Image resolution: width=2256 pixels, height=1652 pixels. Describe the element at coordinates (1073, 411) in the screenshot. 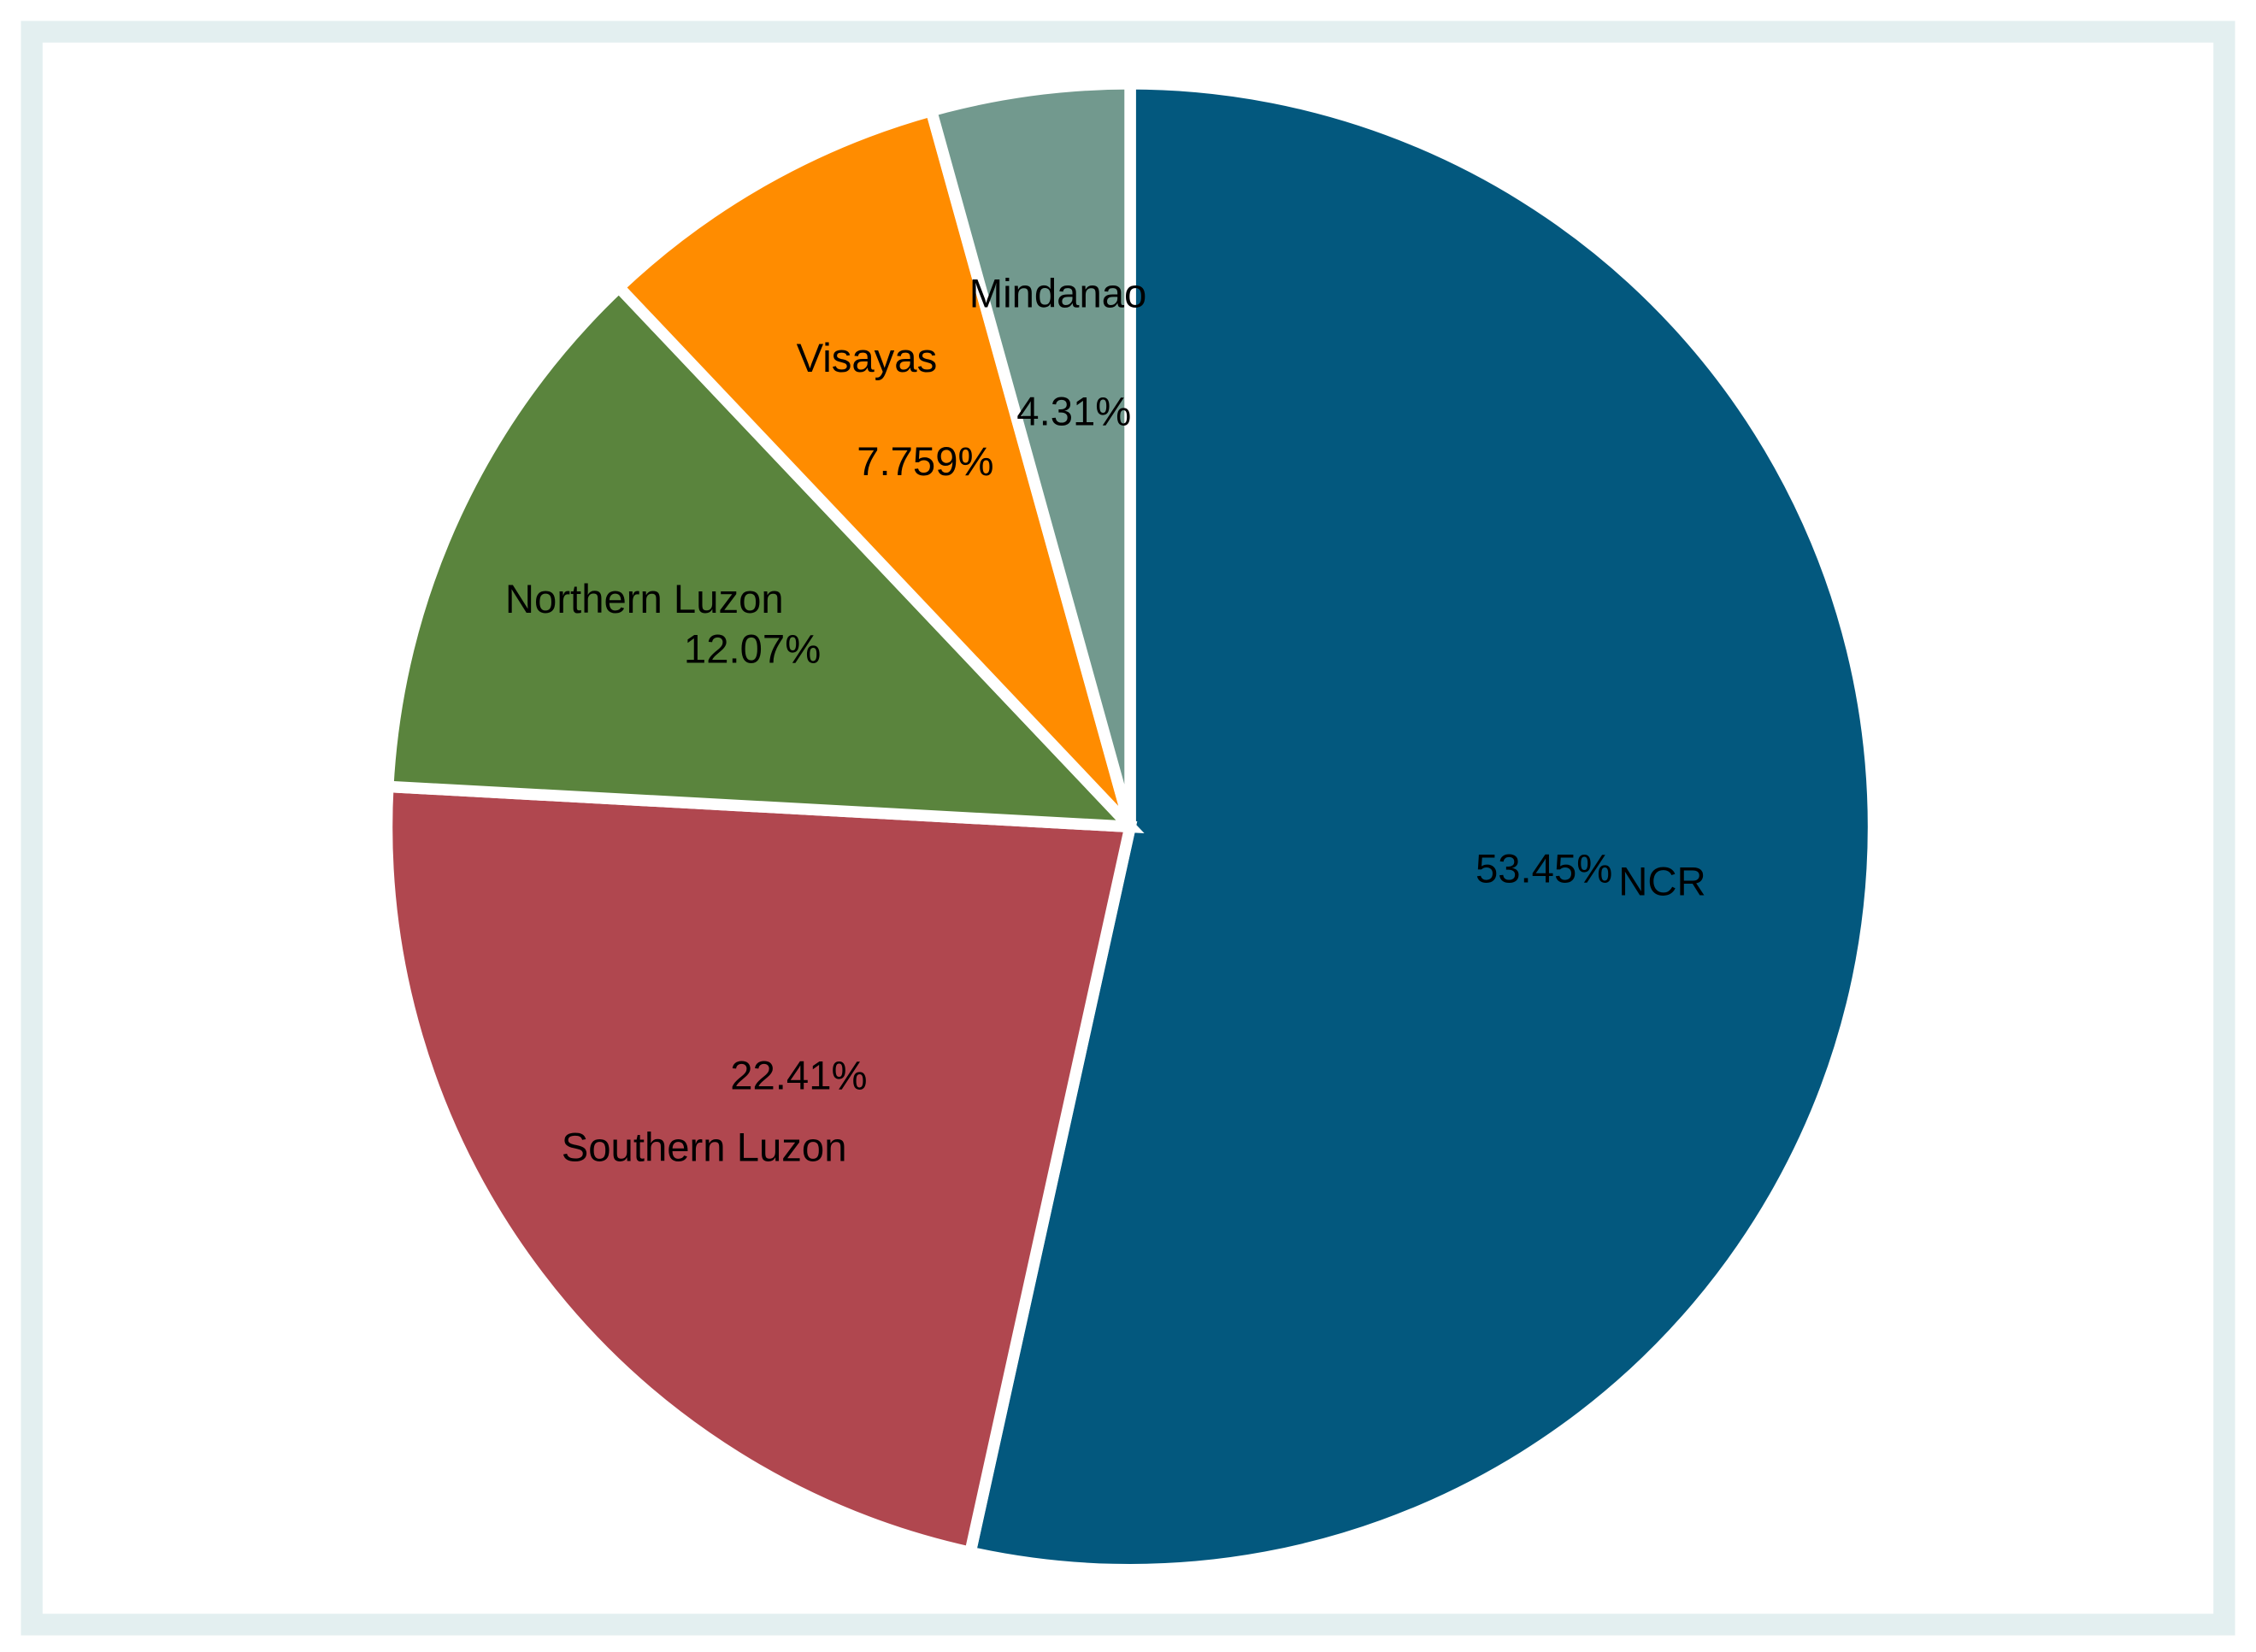

I see `value-label: 4.31%` at that location.